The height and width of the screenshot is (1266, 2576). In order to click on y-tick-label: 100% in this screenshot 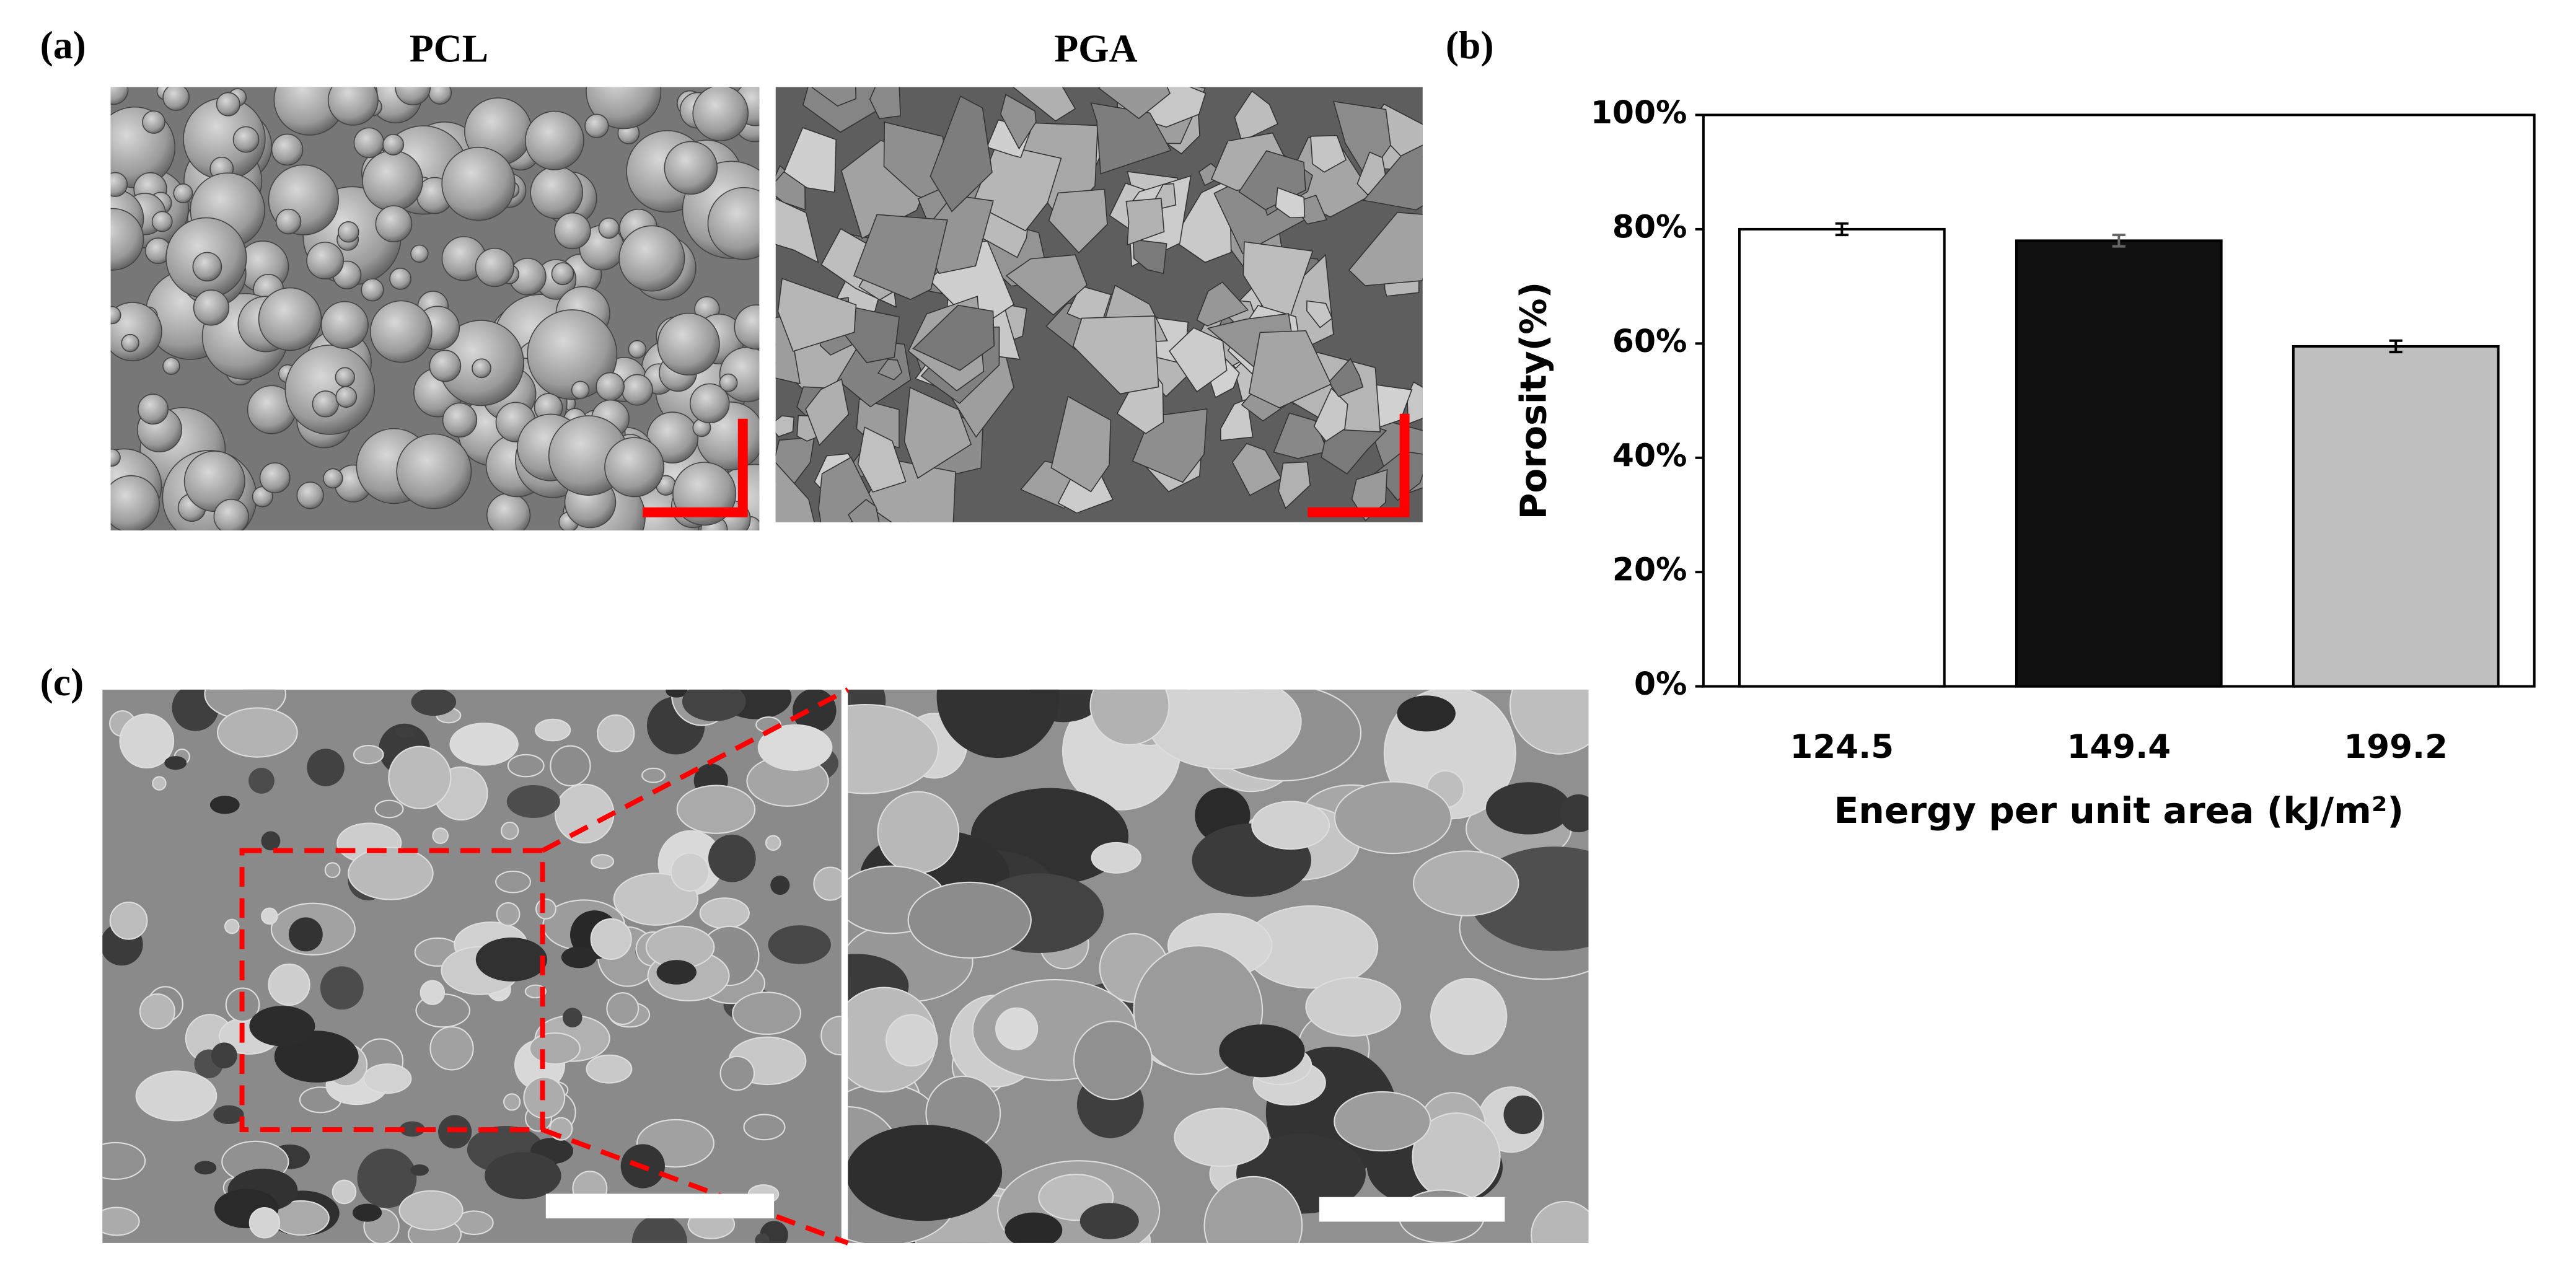, I will do `click(1639, 113)`.